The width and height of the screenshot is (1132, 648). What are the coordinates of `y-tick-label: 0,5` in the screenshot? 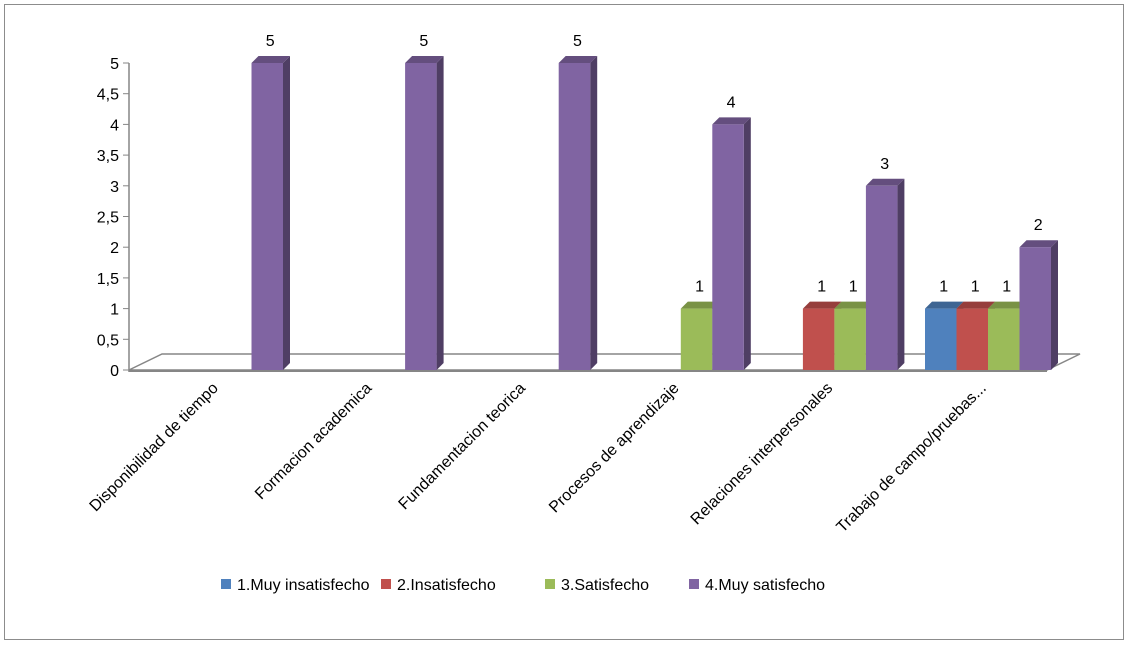 It's located at (108, 340).